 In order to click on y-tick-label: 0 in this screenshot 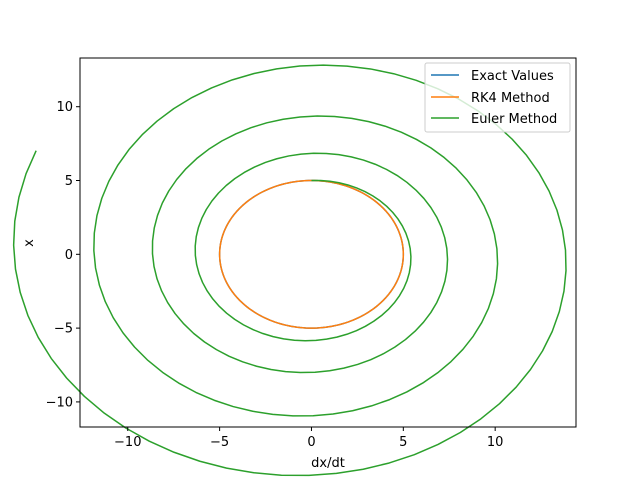, I will do `click(69, 255)`.